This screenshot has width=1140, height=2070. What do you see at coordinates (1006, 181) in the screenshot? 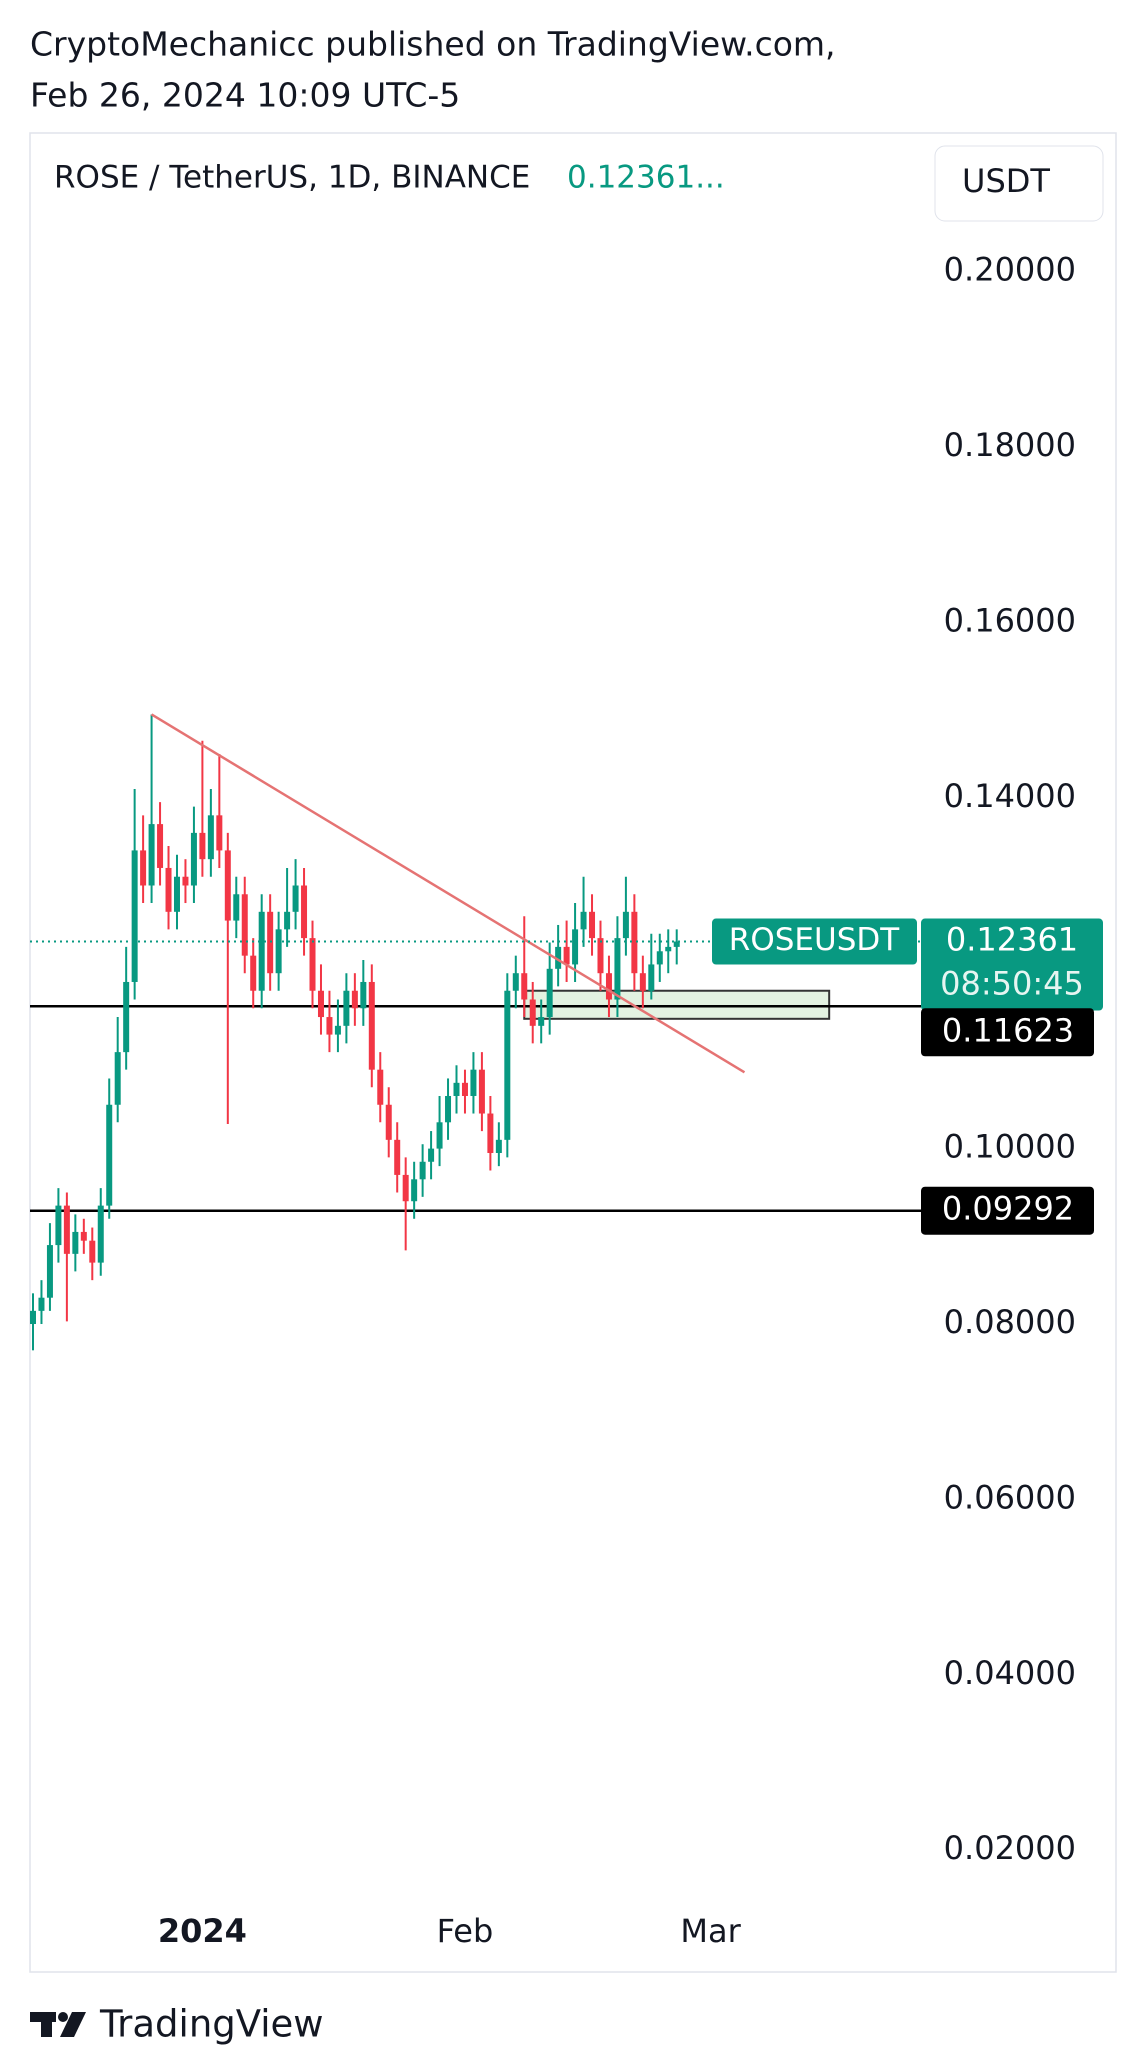
I see `currency: USDT` at bounding box center [1006, 181].